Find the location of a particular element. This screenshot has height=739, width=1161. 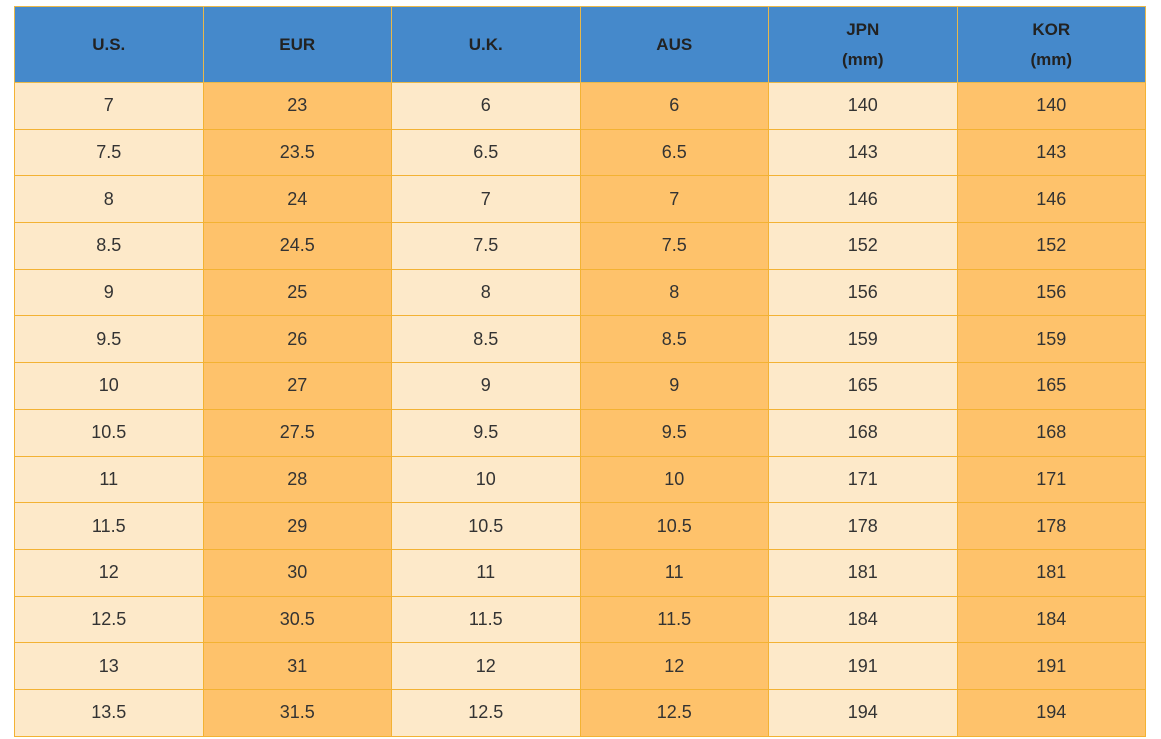

table-row: 7.5 23.5 6.5 6.5 143 143 is located at coordinates (580, 152).